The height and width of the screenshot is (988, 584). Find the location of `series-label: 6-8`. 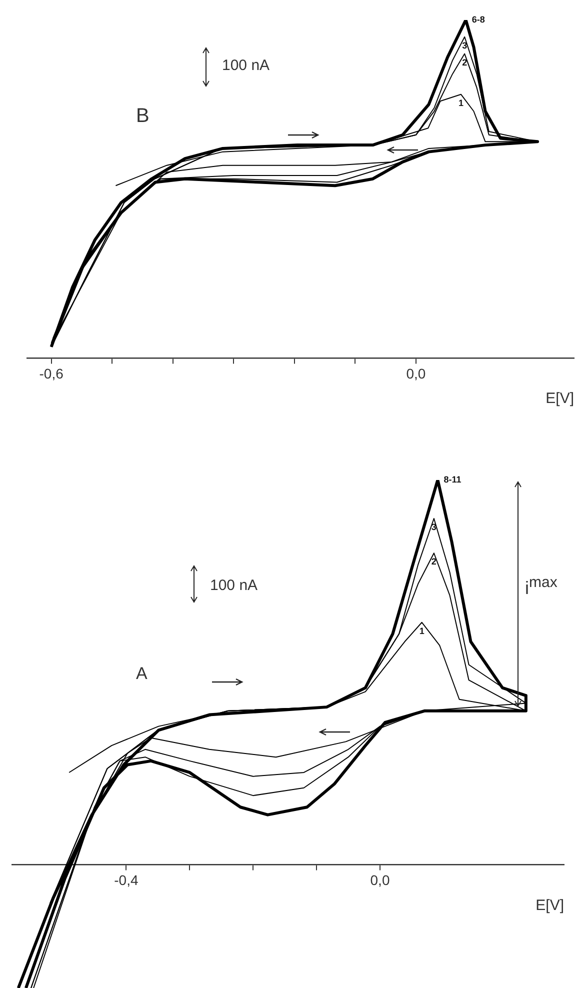

series-label: 6-8 is located at coordinates (478, 19).